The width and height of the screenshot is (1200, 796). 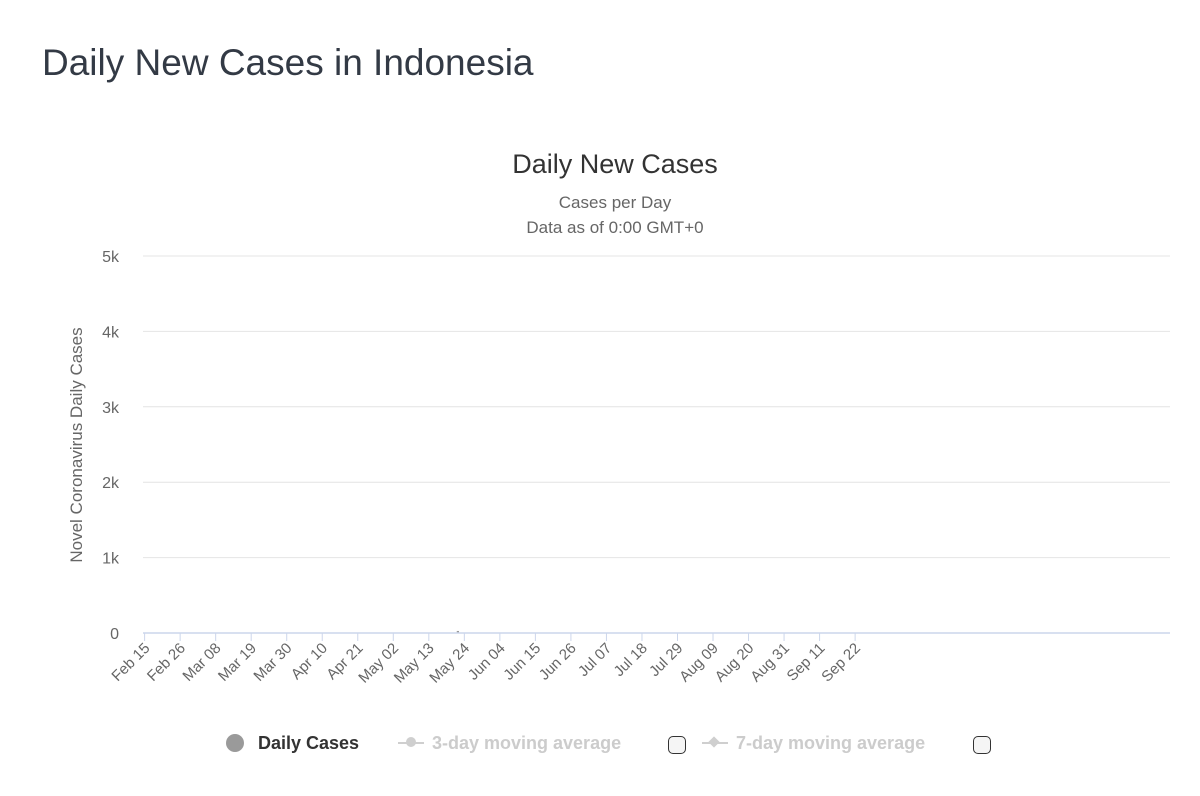 What do you see at coordinates (111, 559) in the screenshot?
I see `y-tick-label: 1k` at bounding box center [111, 559].